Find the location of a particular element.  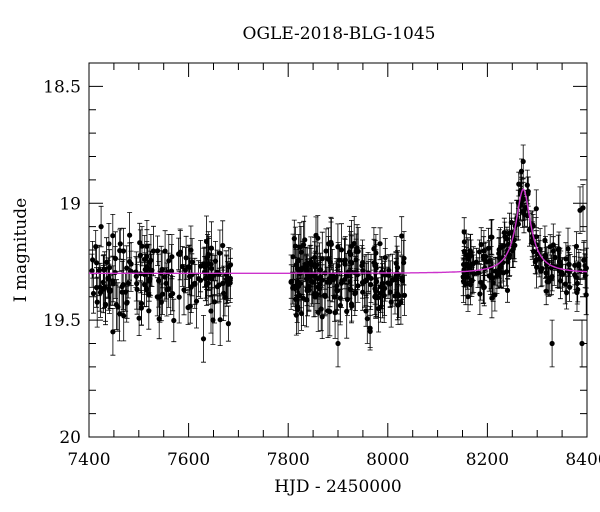

x-tick-label: 7800 is located at coordinates (288, 460).